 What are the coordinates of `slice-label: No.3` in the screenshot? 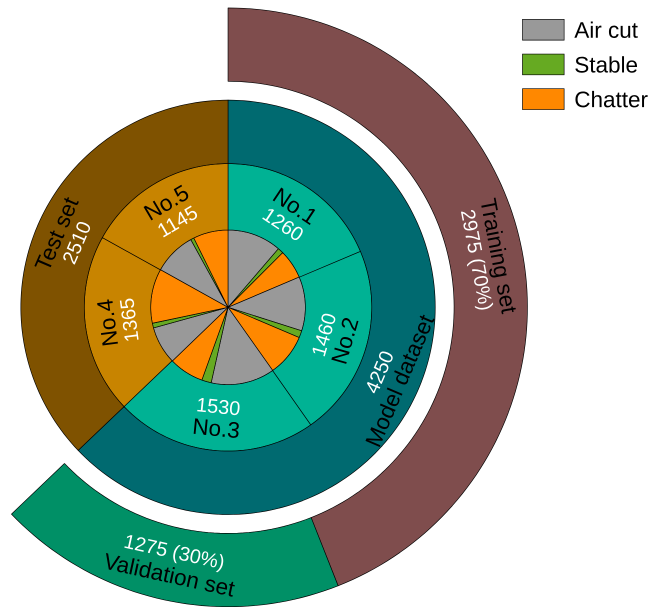 It's located at (216, 428).